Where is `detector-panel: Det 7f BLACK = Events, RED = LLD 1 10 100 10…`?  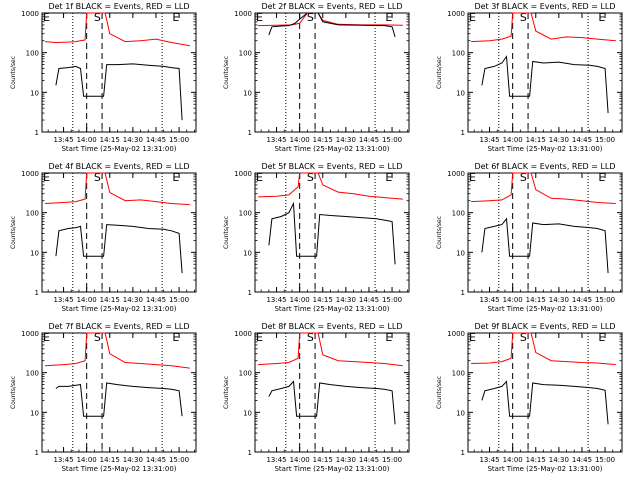 detector-panel: Det 7f BLACK = Events, RED = LLD 1 10 100 10… is located at coordinates (106, 402).